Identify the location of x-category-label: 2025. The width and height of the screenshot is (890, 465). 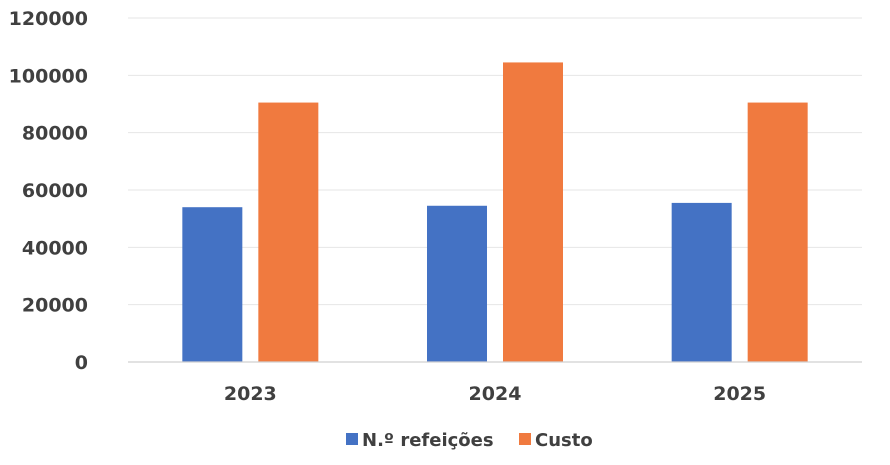
(739, 394).